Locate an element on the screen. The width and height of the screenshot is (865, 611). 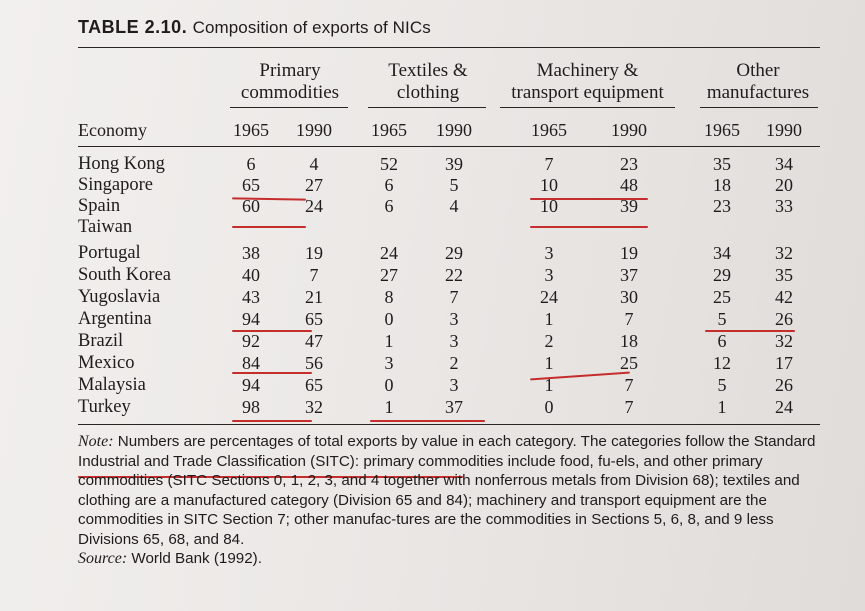
table-number: TABLE 2.10. is located at coordinates (133, 27).